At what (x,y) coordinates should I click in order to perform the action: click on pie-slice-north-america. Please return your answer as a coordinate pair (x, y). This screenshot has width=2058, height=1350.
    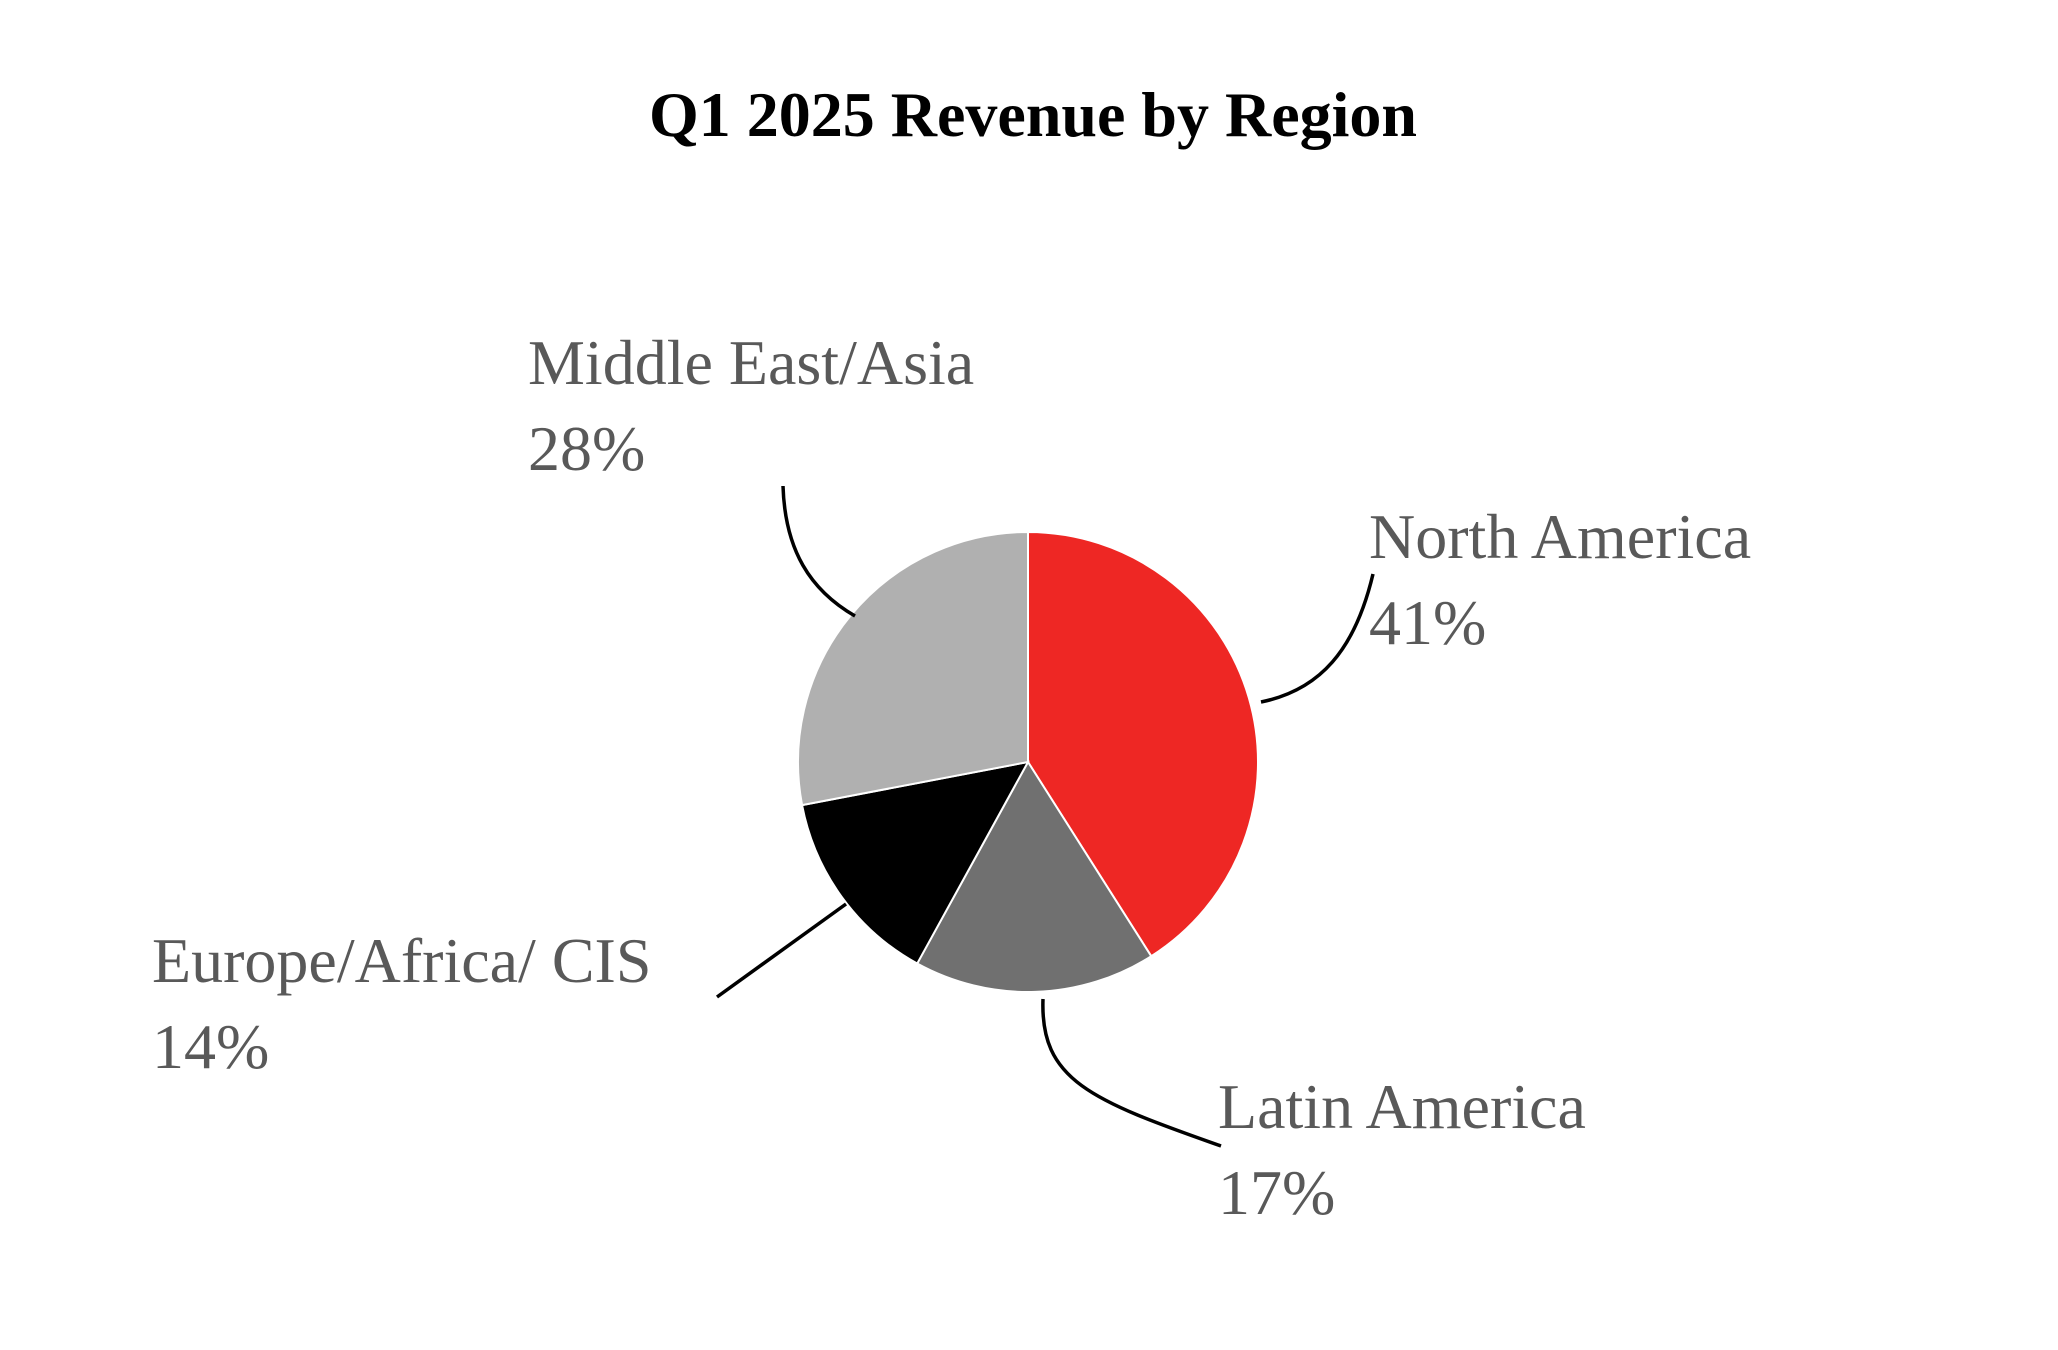
    Looking at the image, I should click on (1143, 744).